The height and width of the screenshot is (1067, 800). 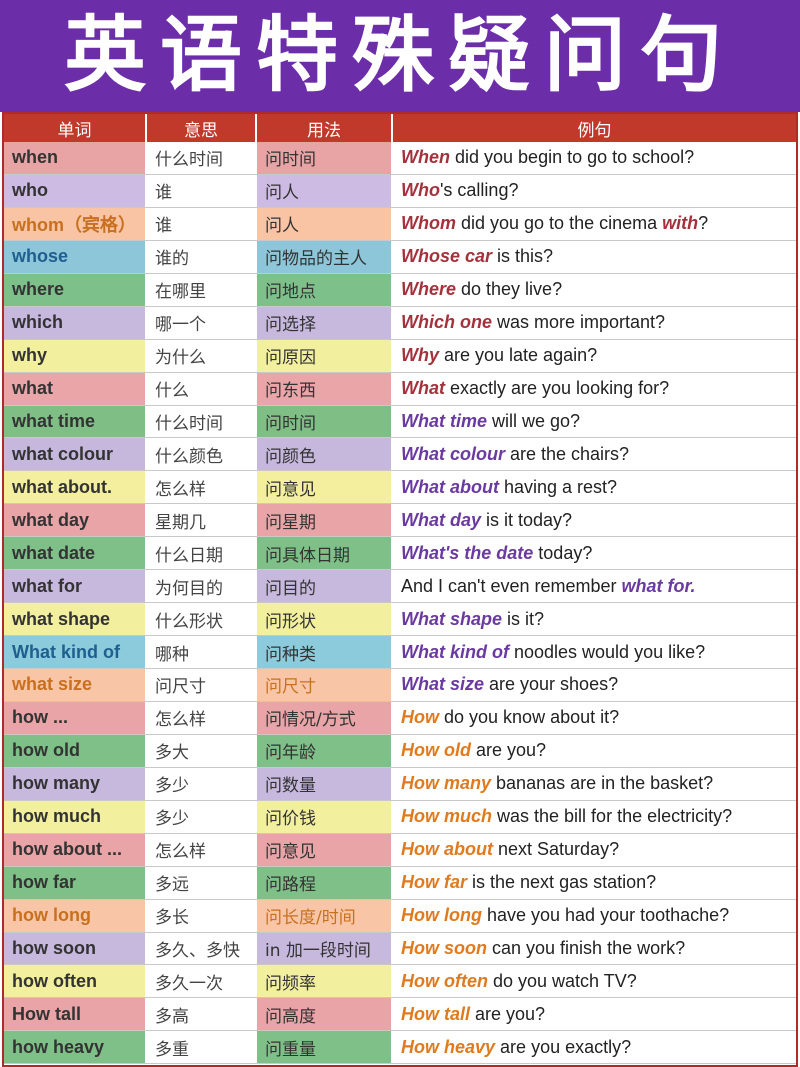 I want to click on example-keyword: What colour, so click(x=453, y=453).